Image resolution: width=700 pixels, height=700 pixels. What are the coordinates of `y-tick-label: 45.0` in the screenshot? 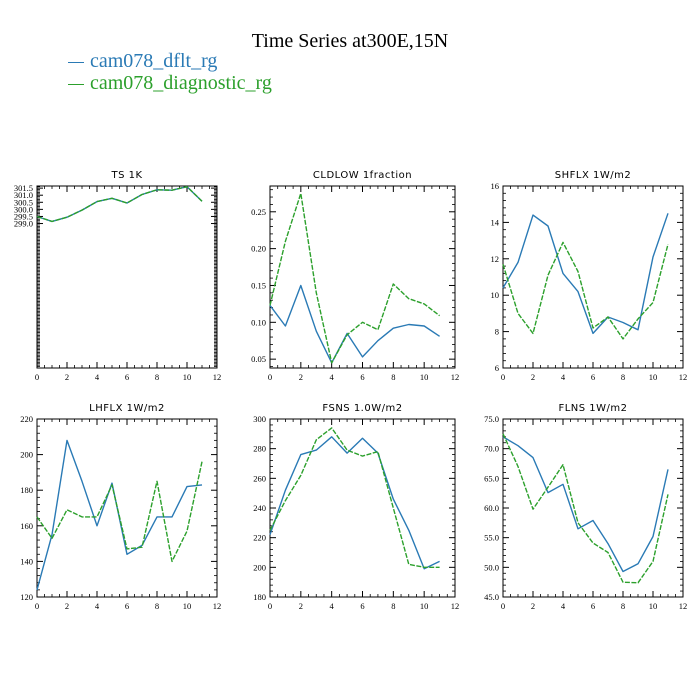 It's located at (491, 597).